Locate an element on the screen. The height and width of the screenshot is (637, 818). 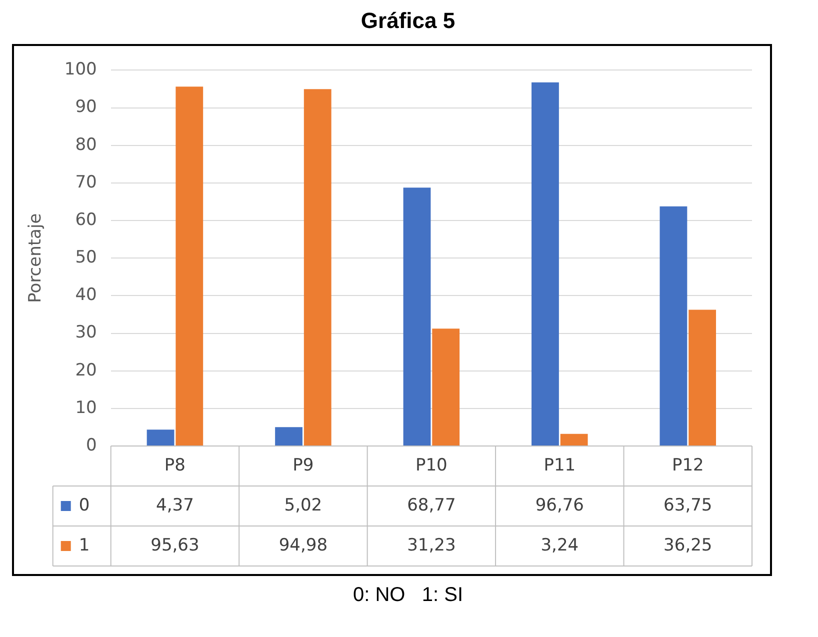
x-tick-label: P10 is located at coordinates (431, 465).